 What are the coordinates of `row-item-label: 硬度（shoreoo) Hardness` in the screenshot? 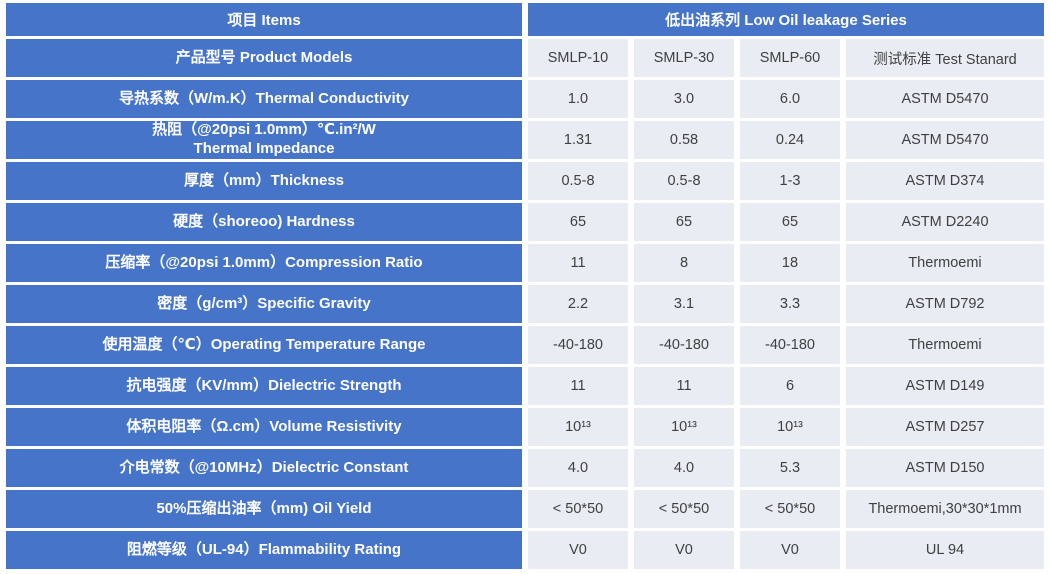 It's located at (264, 222).